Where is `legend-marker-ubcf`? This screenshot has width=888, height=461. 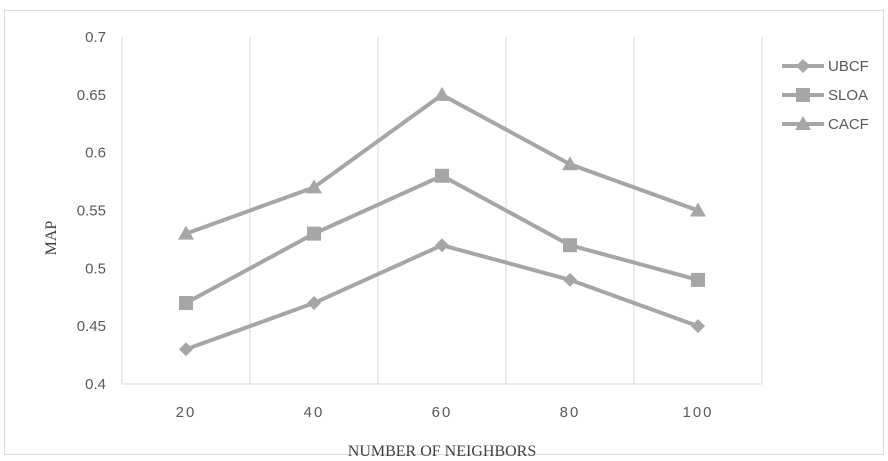
legend-marker-ubcf is located at coordinates (803, 66).